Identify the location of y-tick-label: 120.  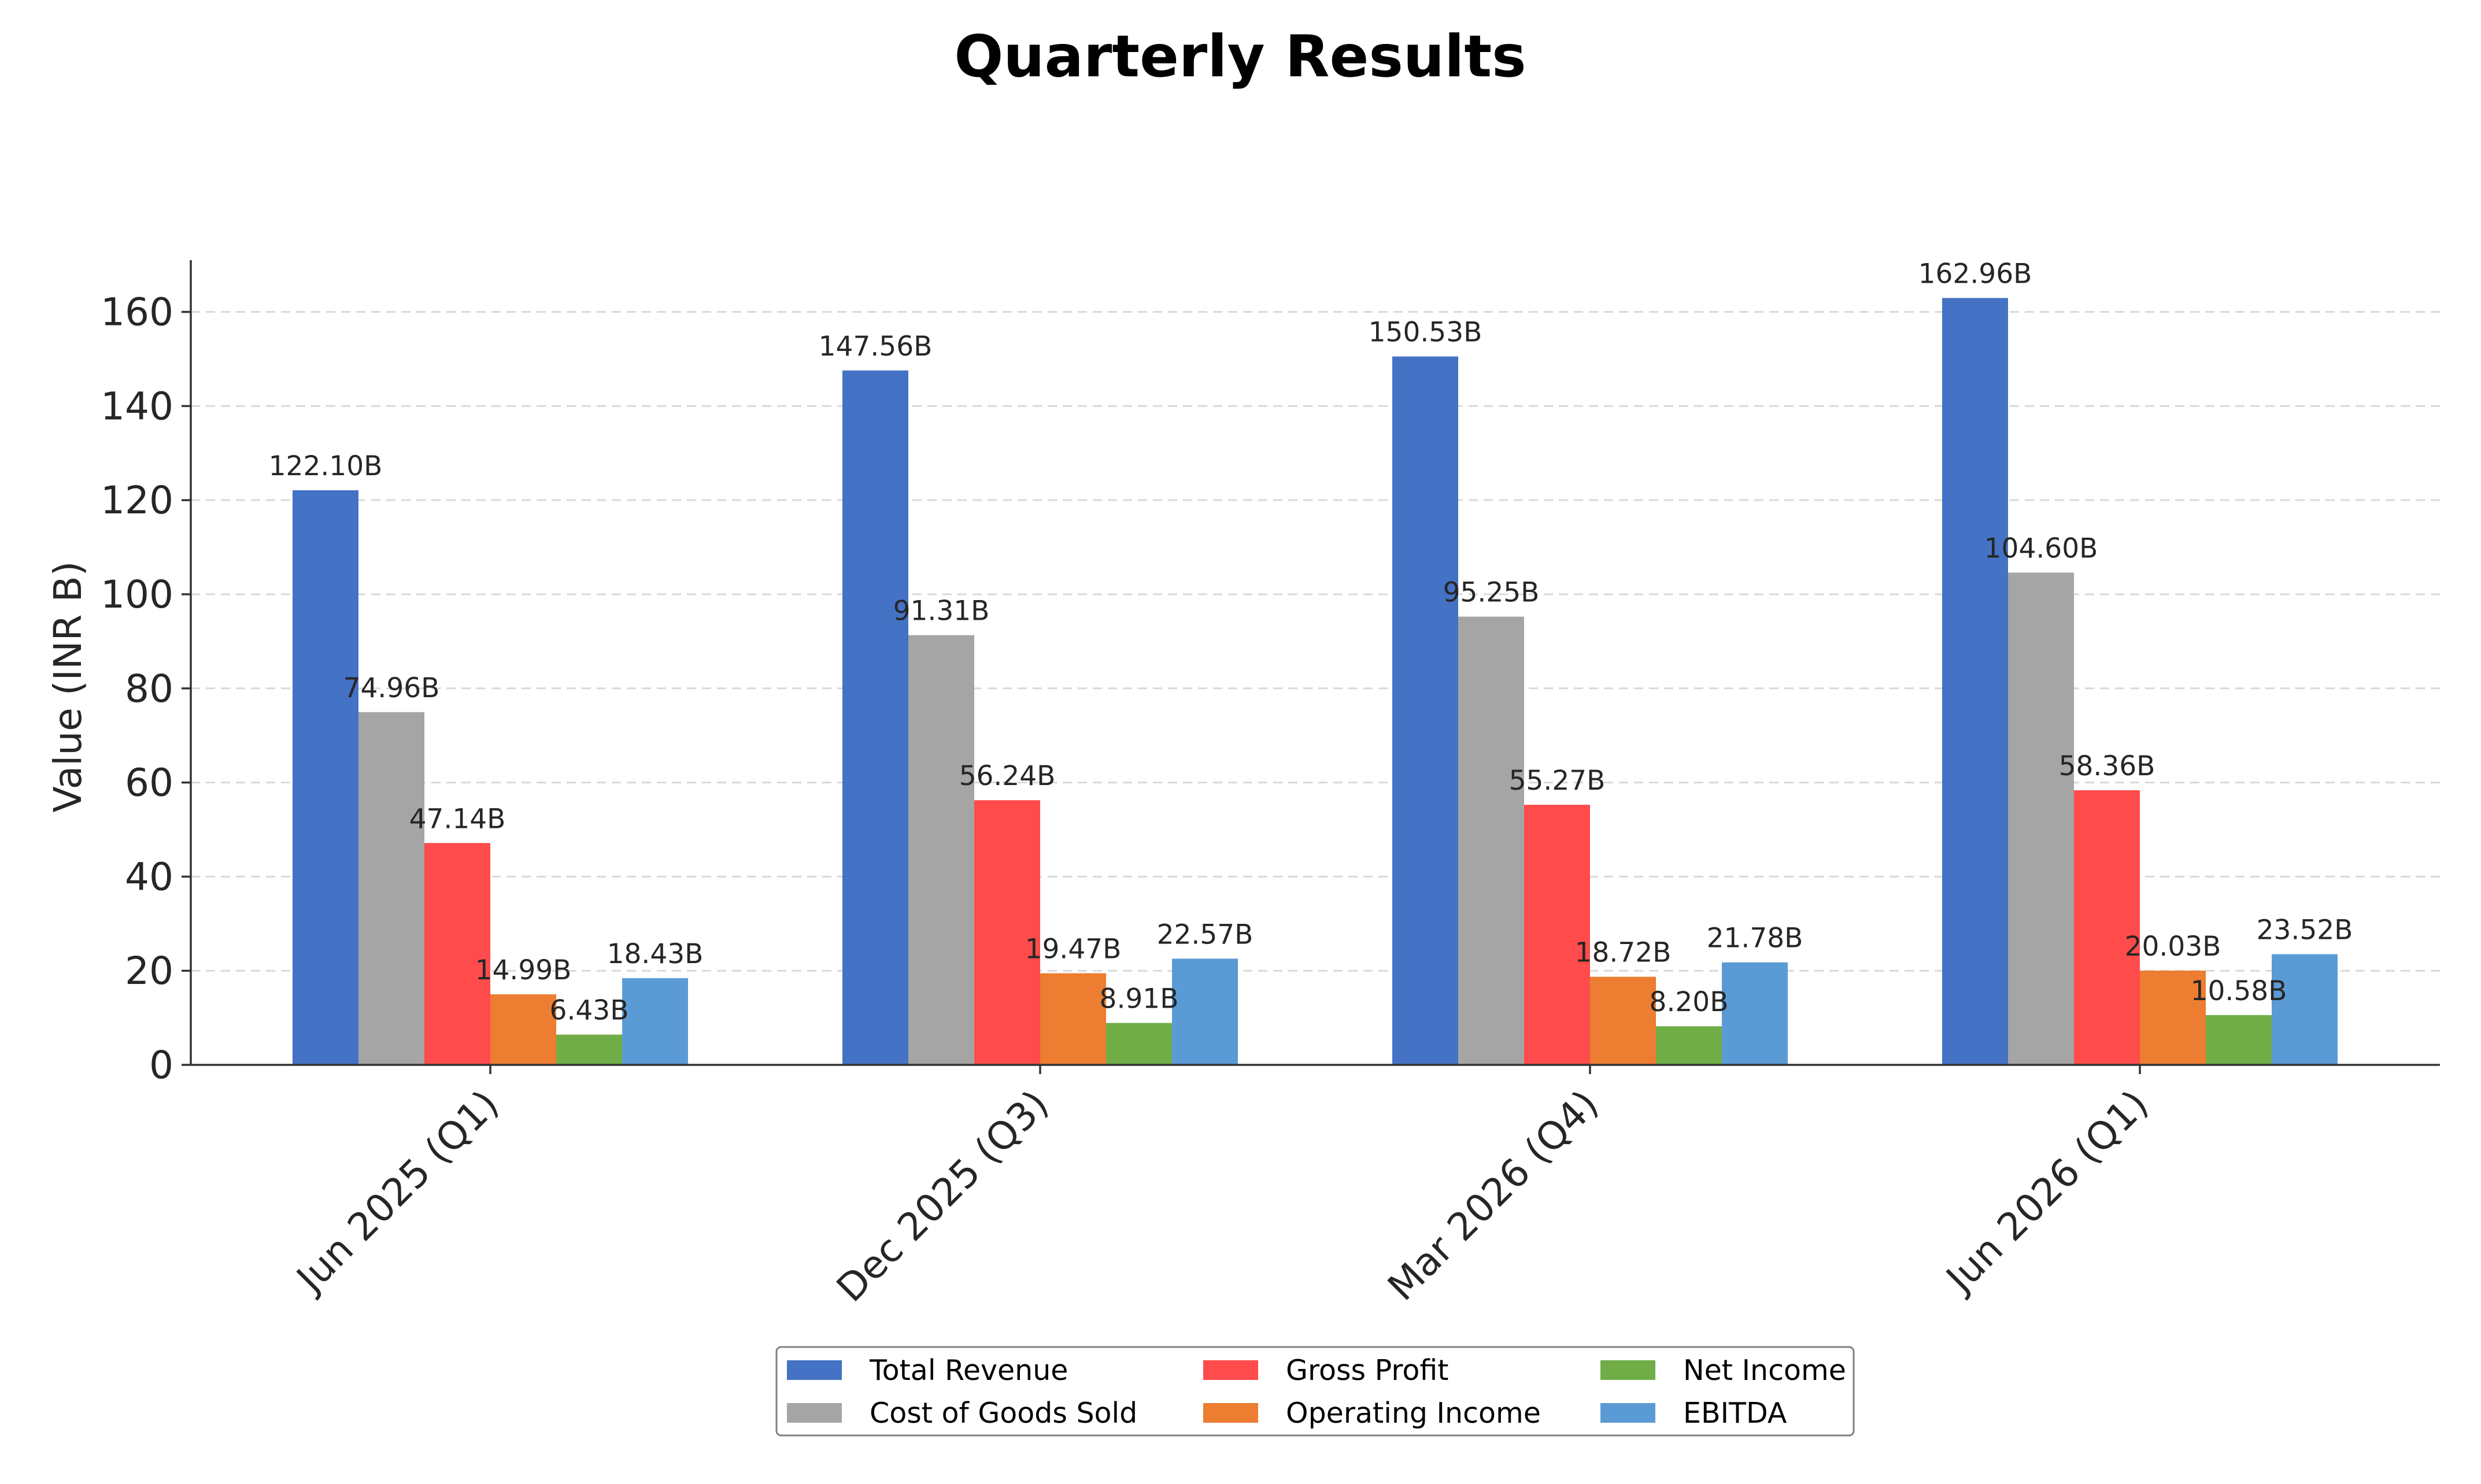
(137, 500).